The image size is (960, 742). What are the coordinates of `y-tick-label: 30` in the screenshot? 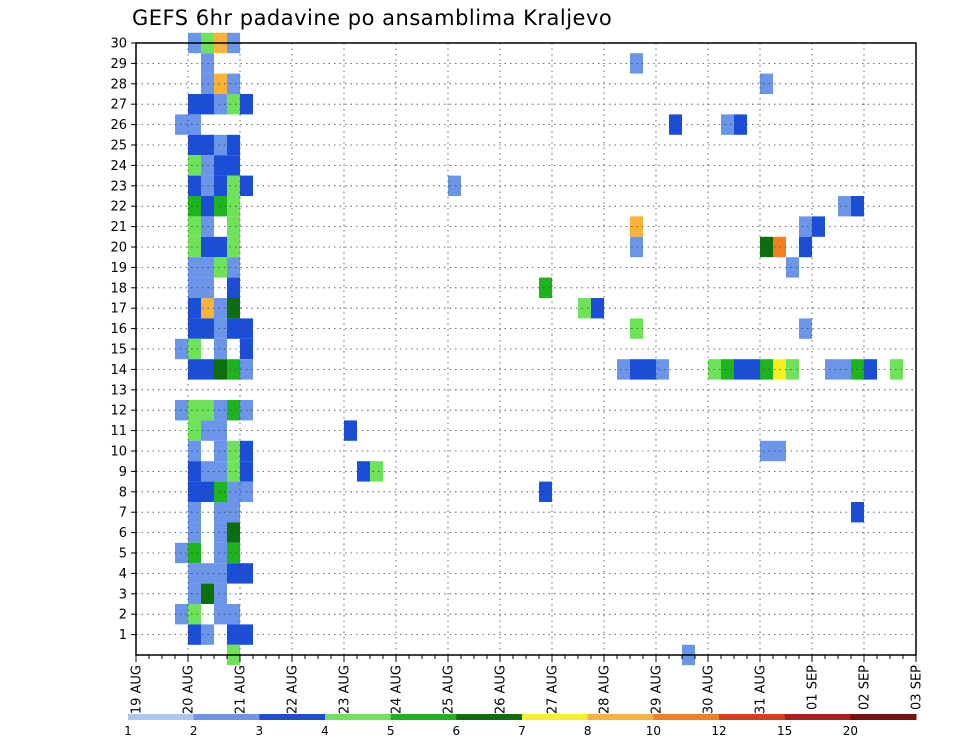 It's located at (118, 44).